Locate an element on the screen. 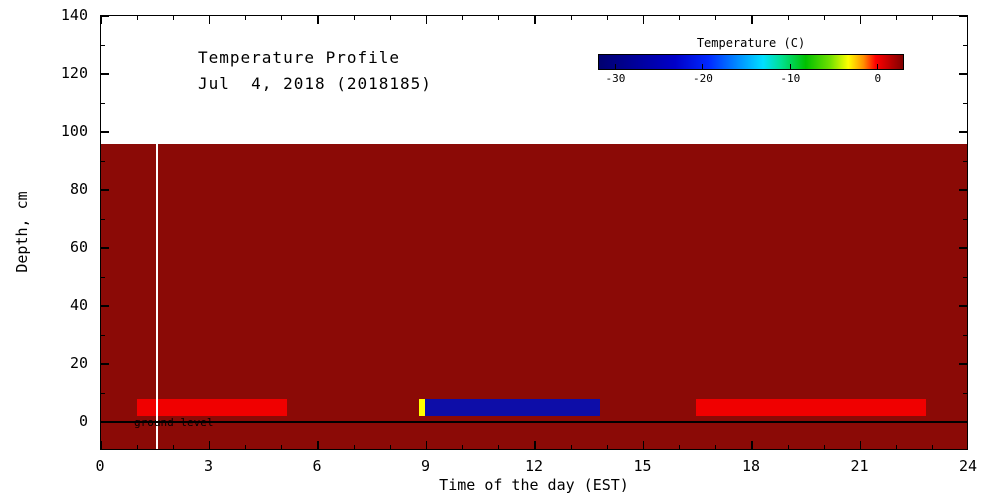 The width and height of the screenshot is (1000, 500). chart-subtitle: Jul 4, 2018 (2018185) is located at coordinates (315, 83).